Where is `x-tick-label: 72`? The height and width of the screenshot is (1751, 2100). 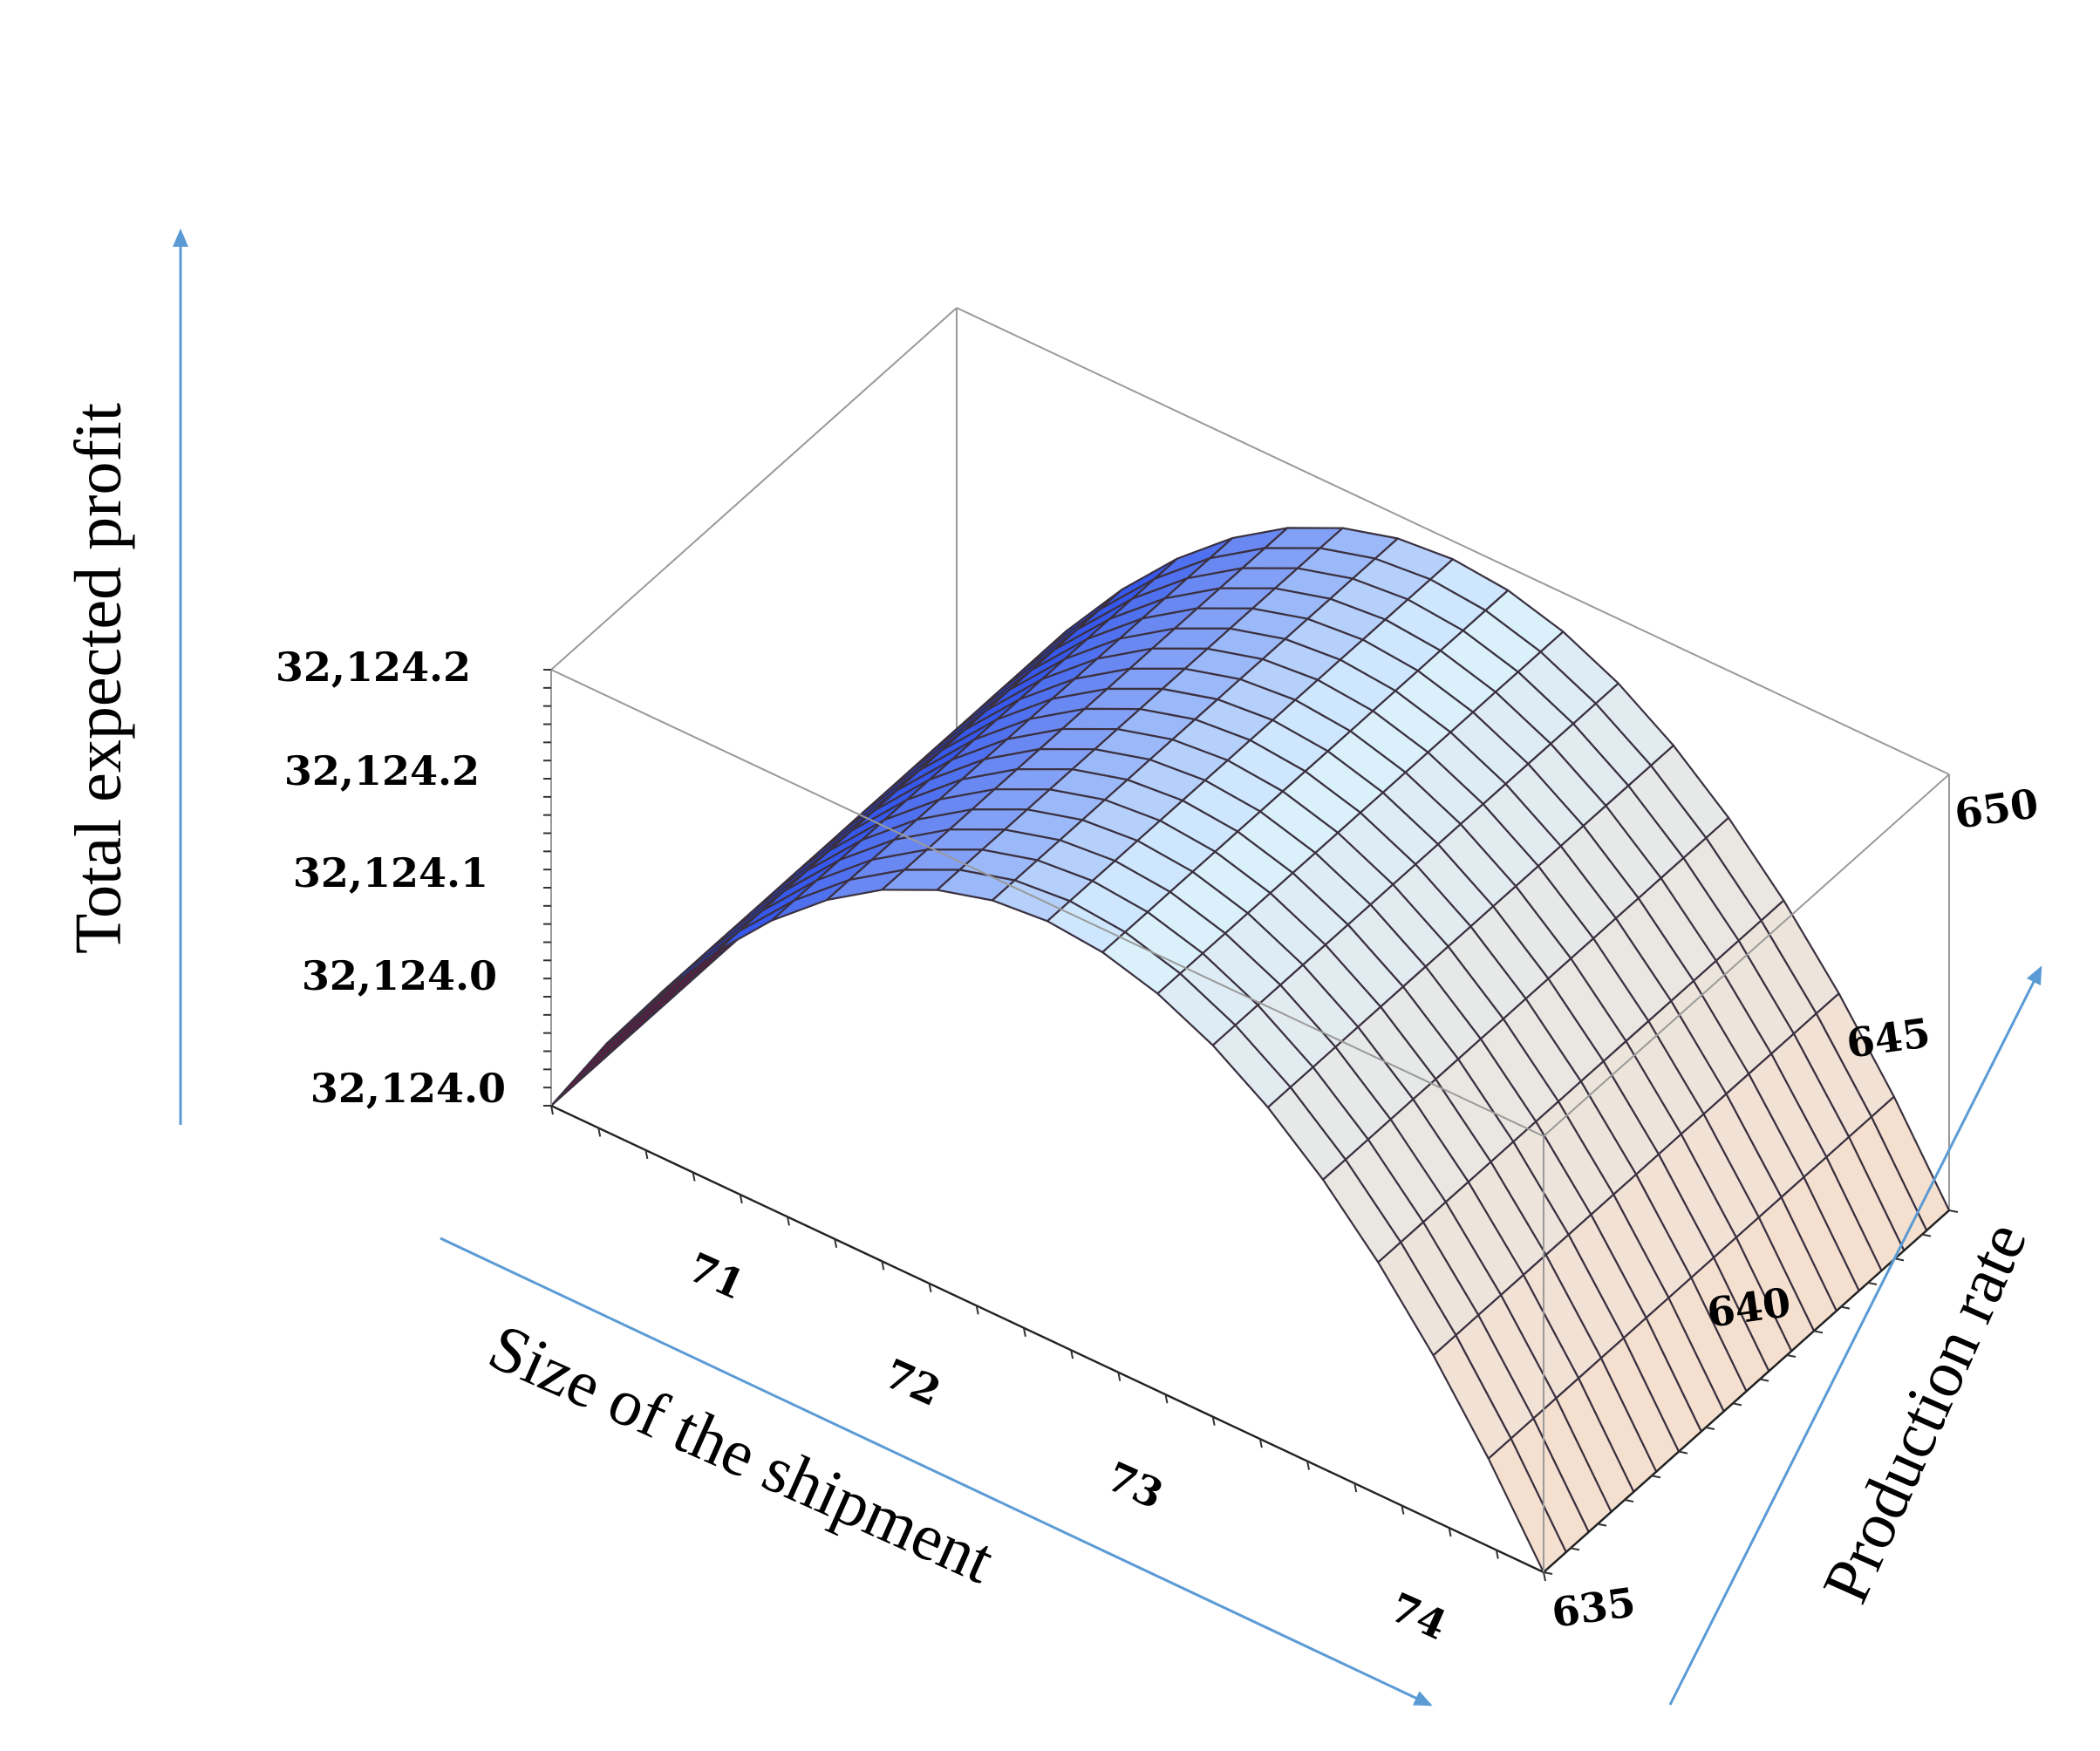
x-tick-label: 72 is located at coordinates (912, 1382).